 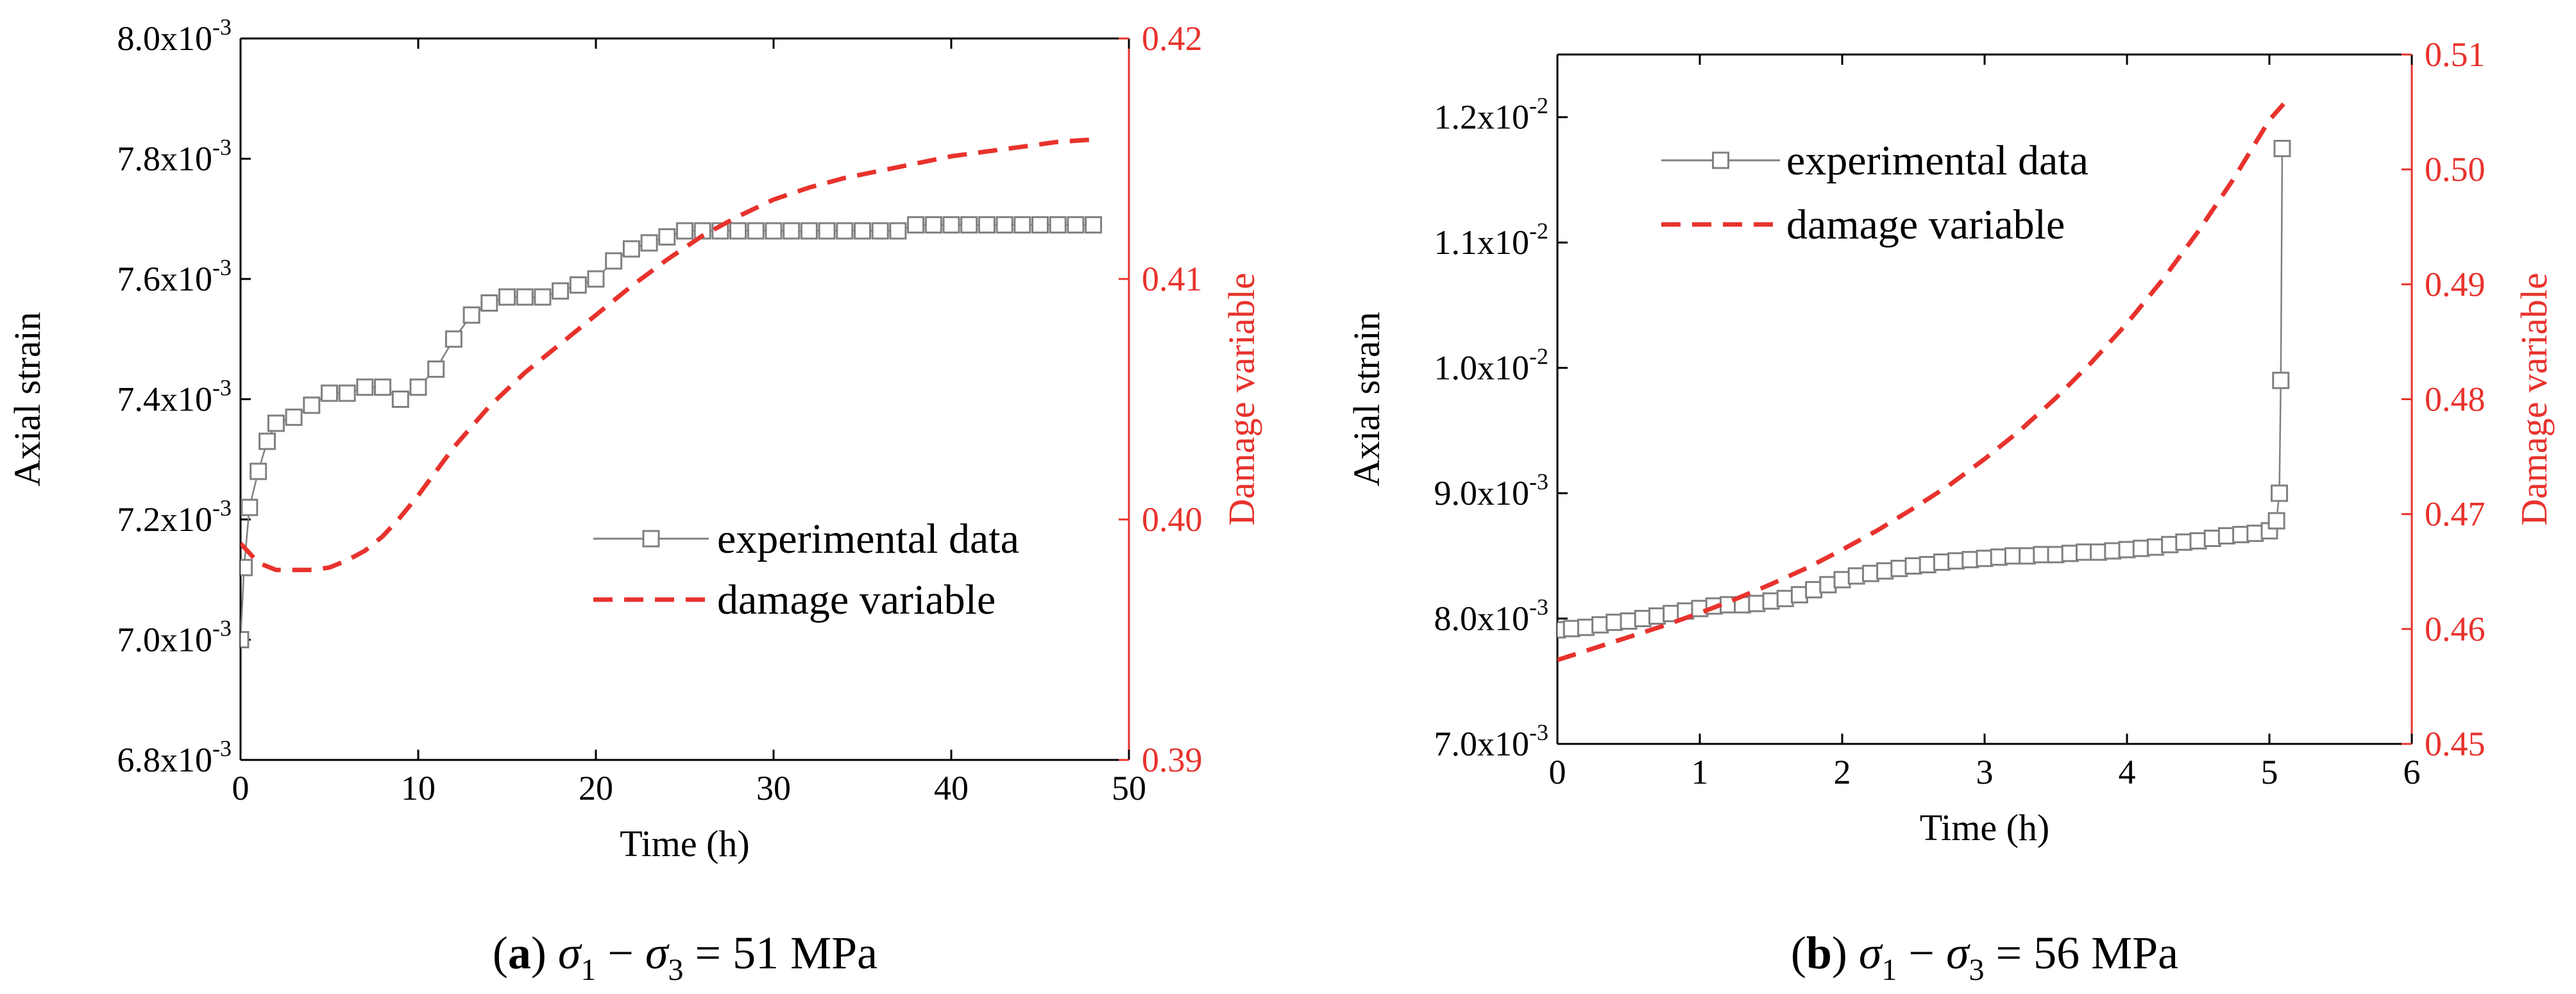 What do you see at coordinates (1491, 240) in the screenshot?
I see `y-tick-label: 1.1x10⁻²` at bounding box center [1491, 240].